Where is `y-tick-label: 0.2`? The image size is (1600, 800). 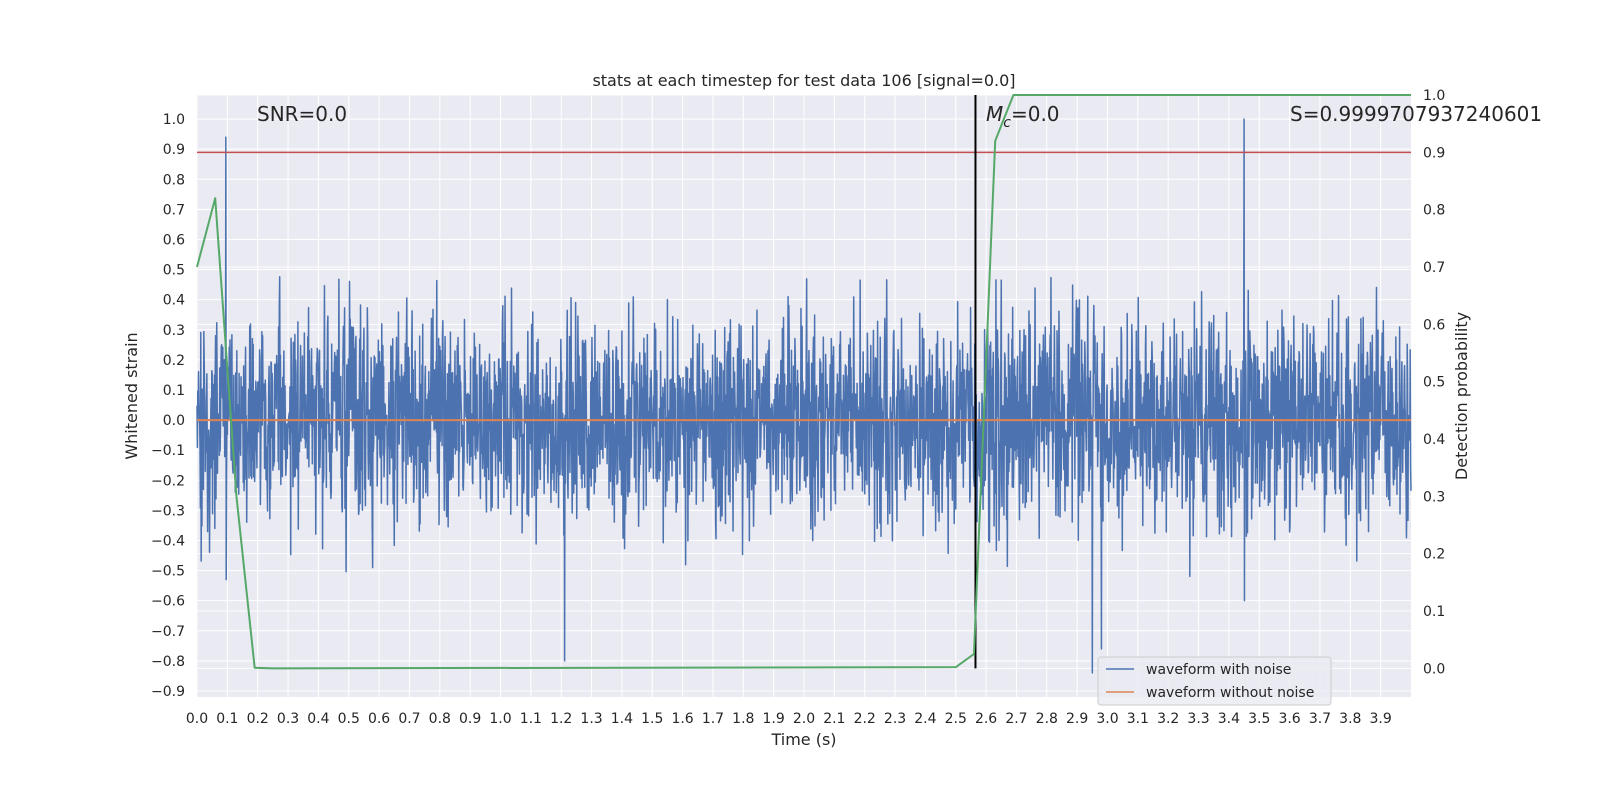 y-tick-label: 0.2 is located at coordinates (174, 361).